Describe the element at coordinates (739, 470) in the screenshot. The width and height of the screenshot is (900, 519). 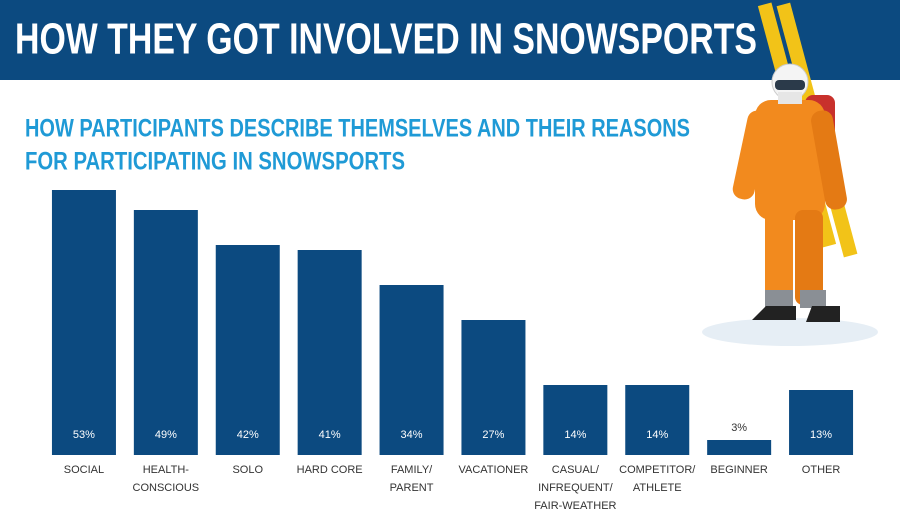
I see `x-tick-label: BEGINNER` at that location.